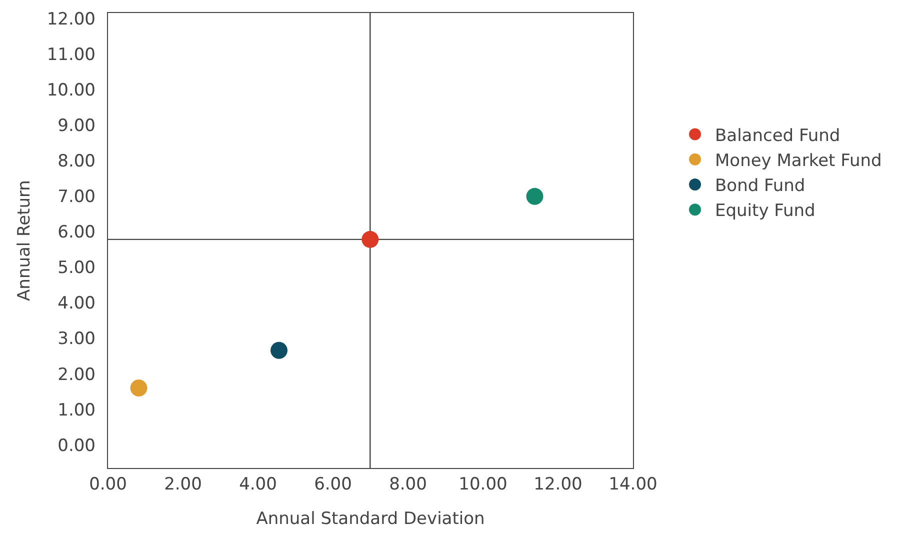  Describe the element at coordinates (77, 161) in the screenshot. I see `y-tick-label: 8.00` at that location.